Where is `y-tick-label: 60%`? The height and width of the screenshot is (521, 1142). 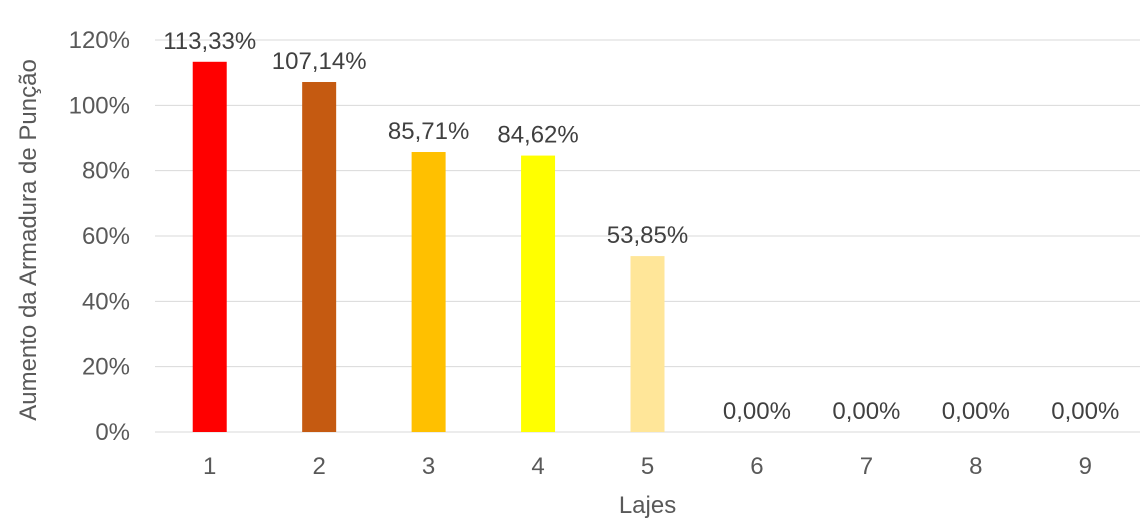 y-tick-label: 60% is located at coordinates (106, 236).